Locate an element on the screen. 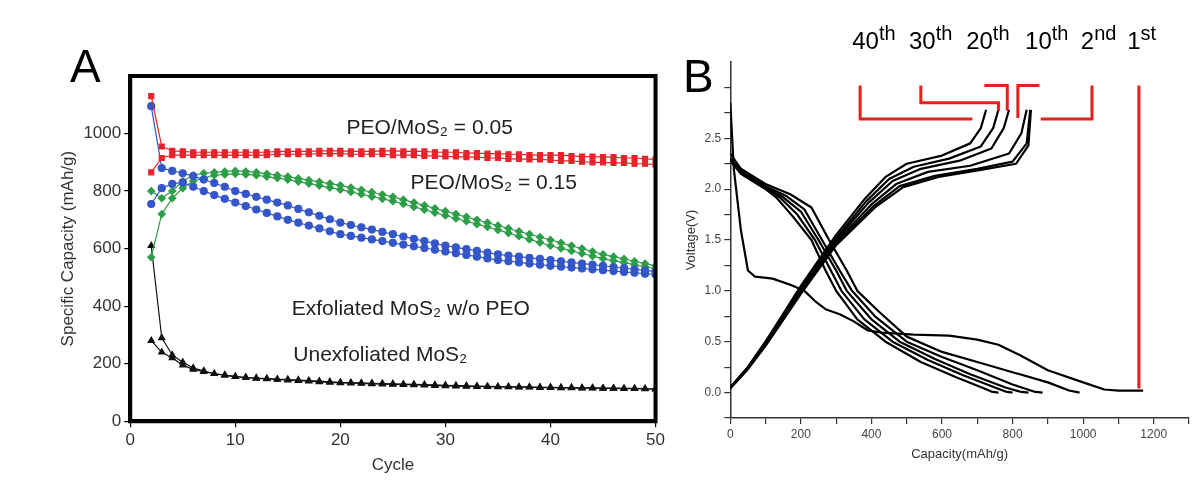  text: 1$^{st}$ is located at coordinates (1142, 38).